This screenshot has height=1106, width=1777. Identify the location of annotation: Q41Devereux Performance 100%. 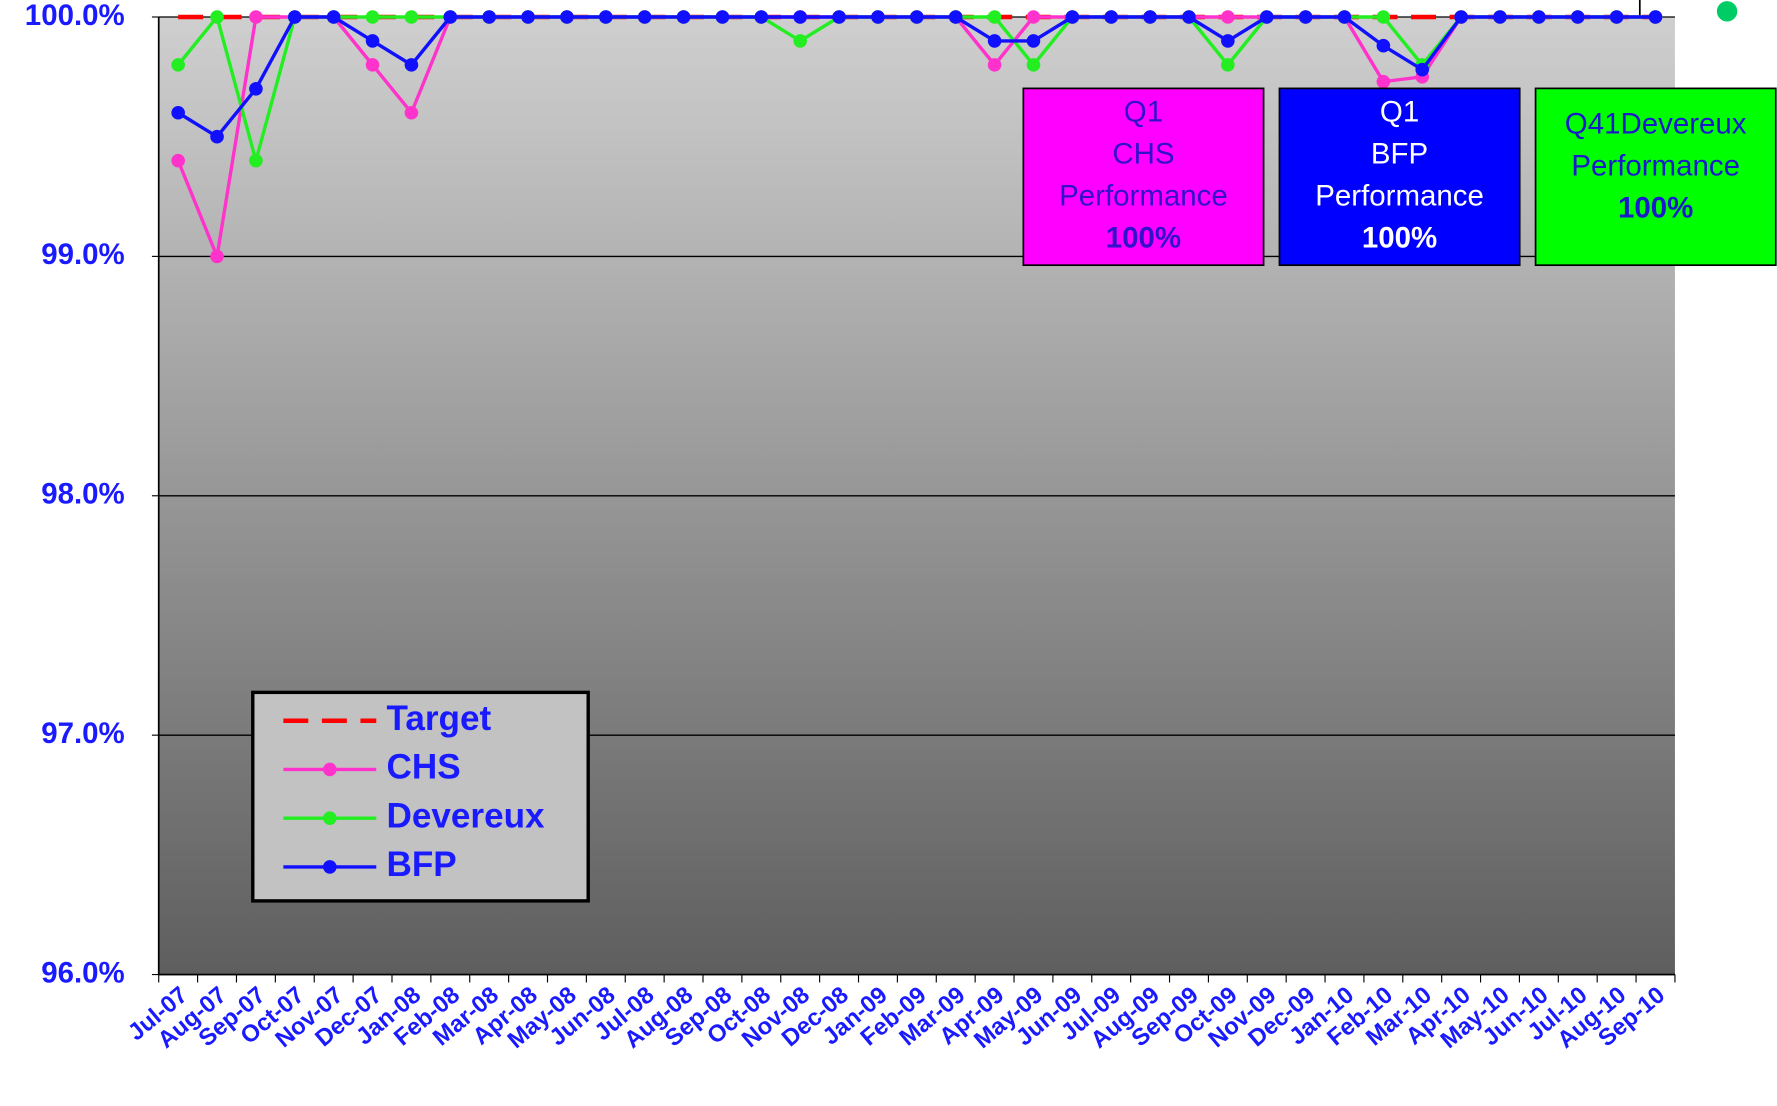
(1655, 177).